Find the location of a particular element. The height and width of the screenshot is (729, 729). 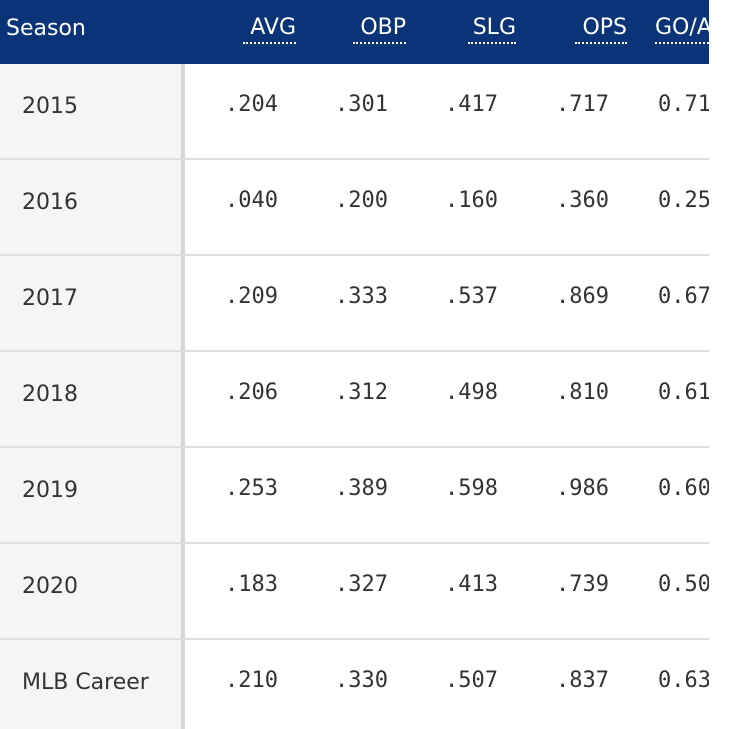

table-header: Season AVG OBP SLG OPS GO/A is located at coordinates (354, 32).